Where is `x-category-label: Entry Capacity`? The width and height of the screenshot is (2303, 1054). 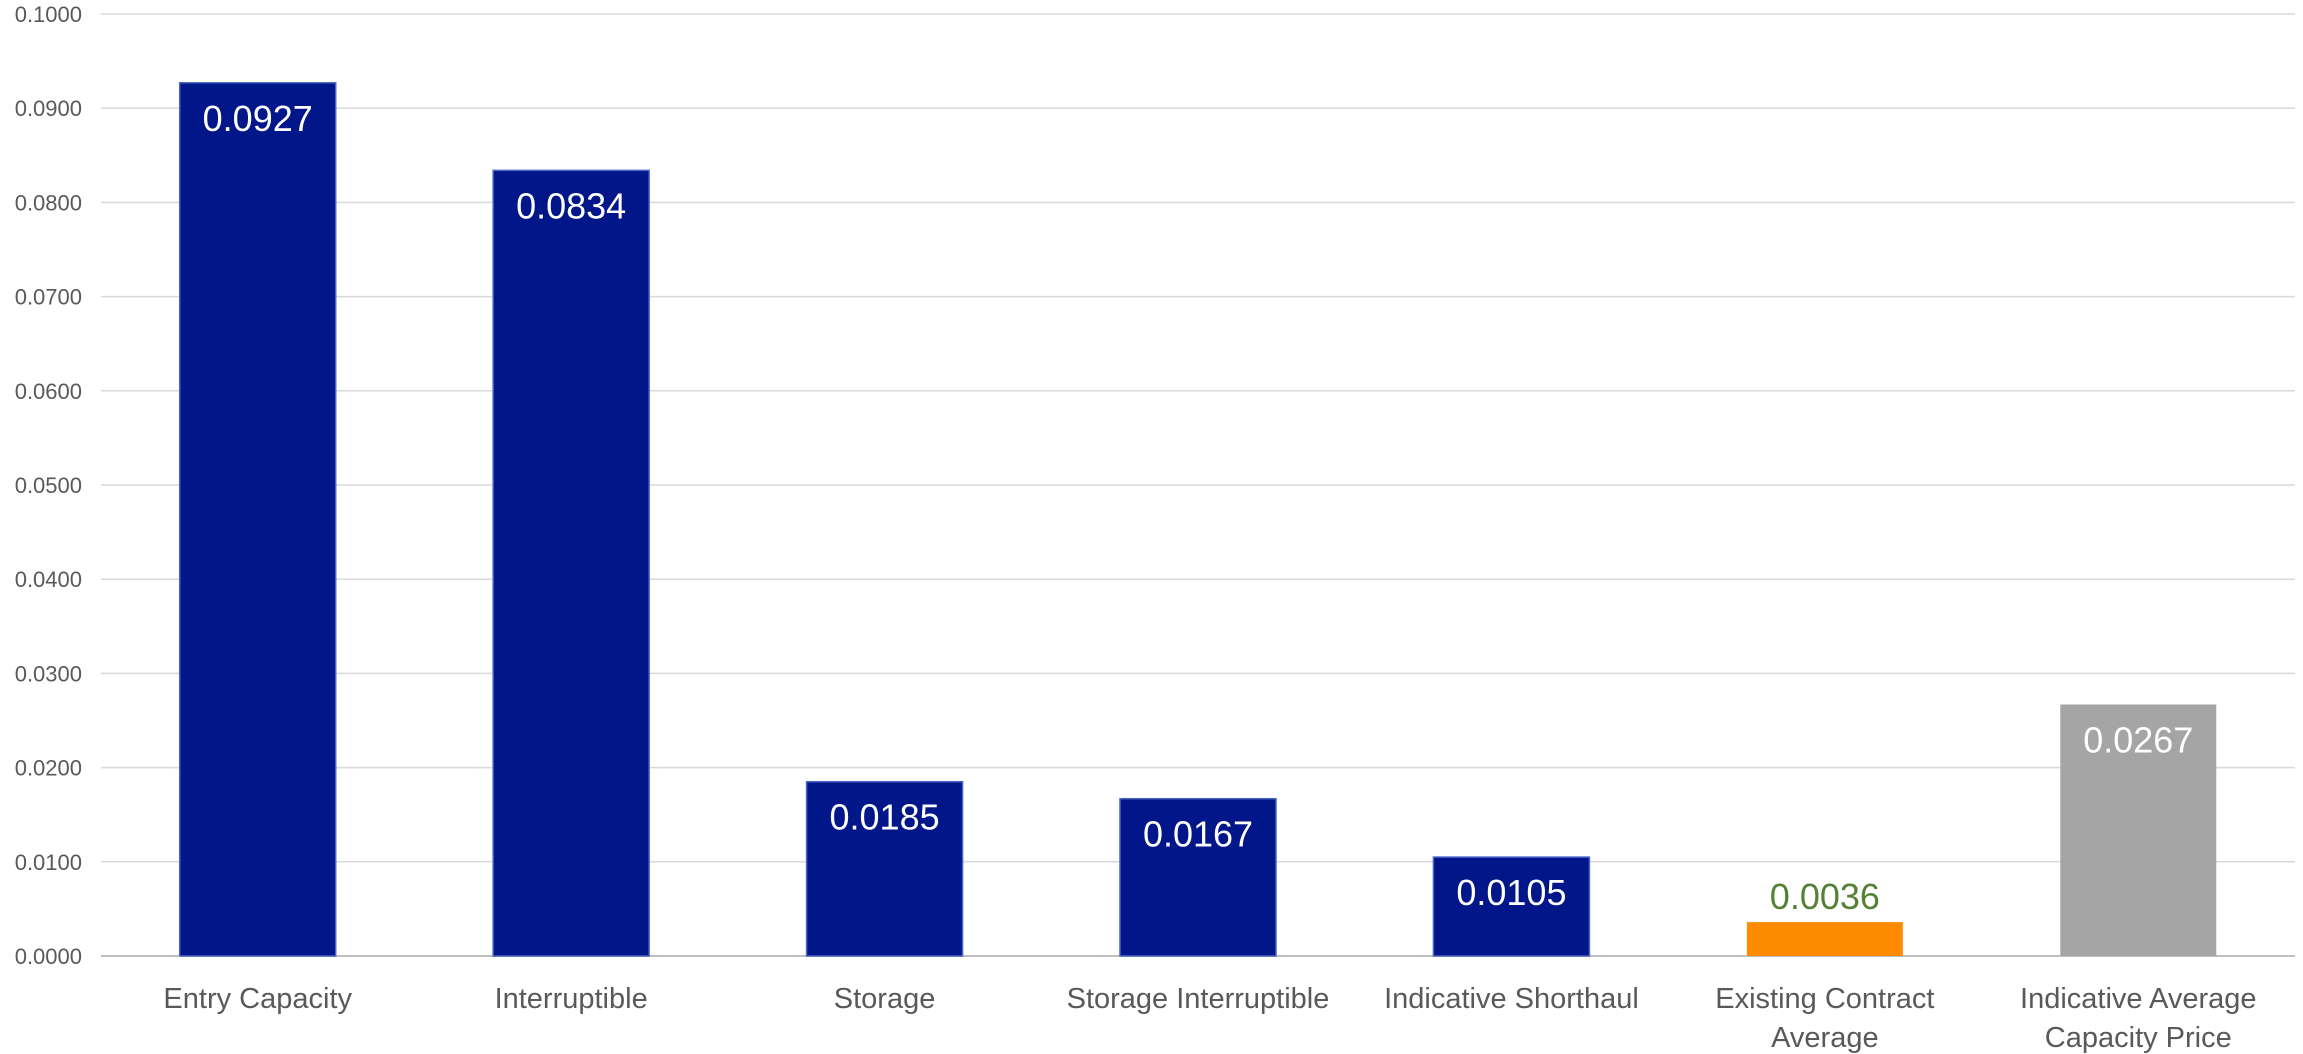
x-category-label: Entry Capacity is located at coordinates (257, 999).